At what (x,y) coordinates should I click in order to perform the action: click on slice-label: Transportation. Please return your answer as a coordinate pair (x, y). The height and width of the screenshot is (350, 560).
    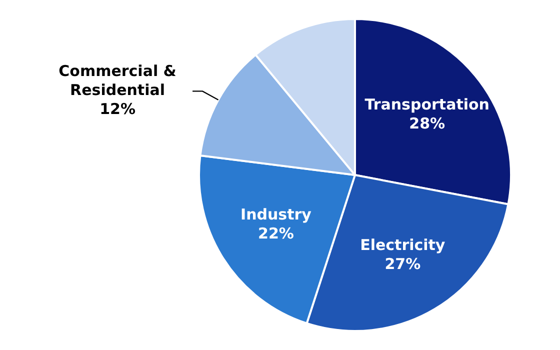
    Looking at the image, I should click on (427, 105).